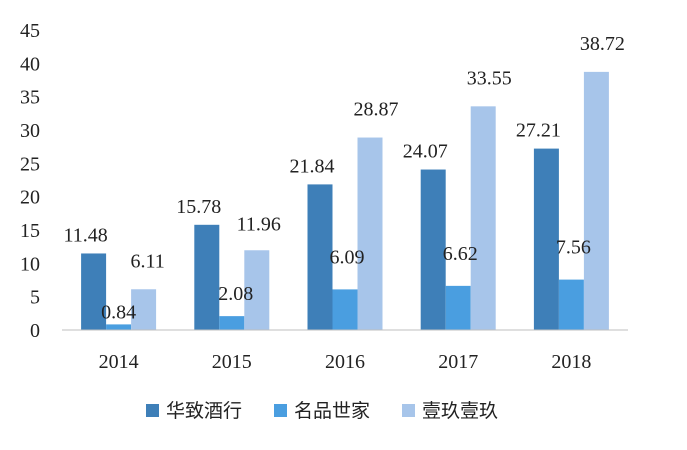 This screenshot has height=450, width=687. Describe the element at coordinates (460, 411) in the screenshot. I see `legend-label: 壹玖壹玖` at that location.